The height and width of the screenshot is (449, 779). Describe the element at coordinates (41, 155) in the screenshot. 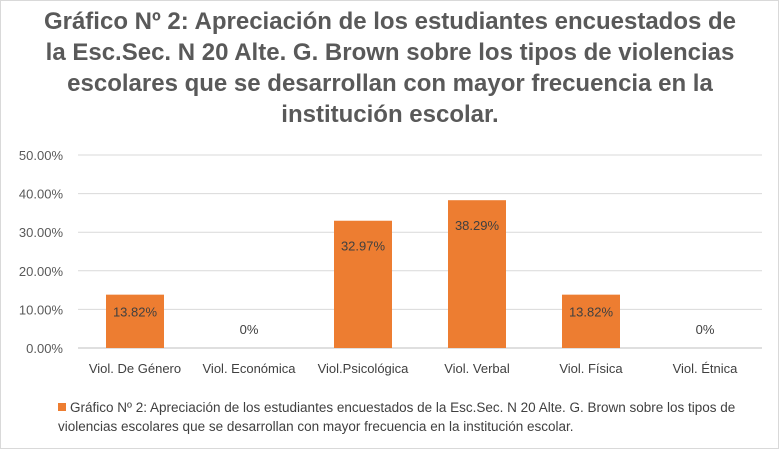

I see `y-tick-label: 50.00%` at that location.